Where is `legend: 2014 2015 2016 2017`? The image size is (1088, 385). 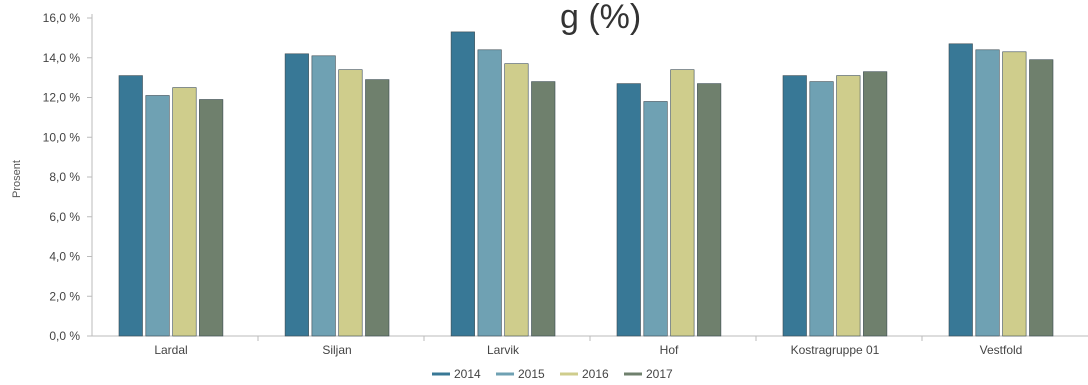
legend: 2014 2015 2016 2017 is located at coordinates (552, 374).